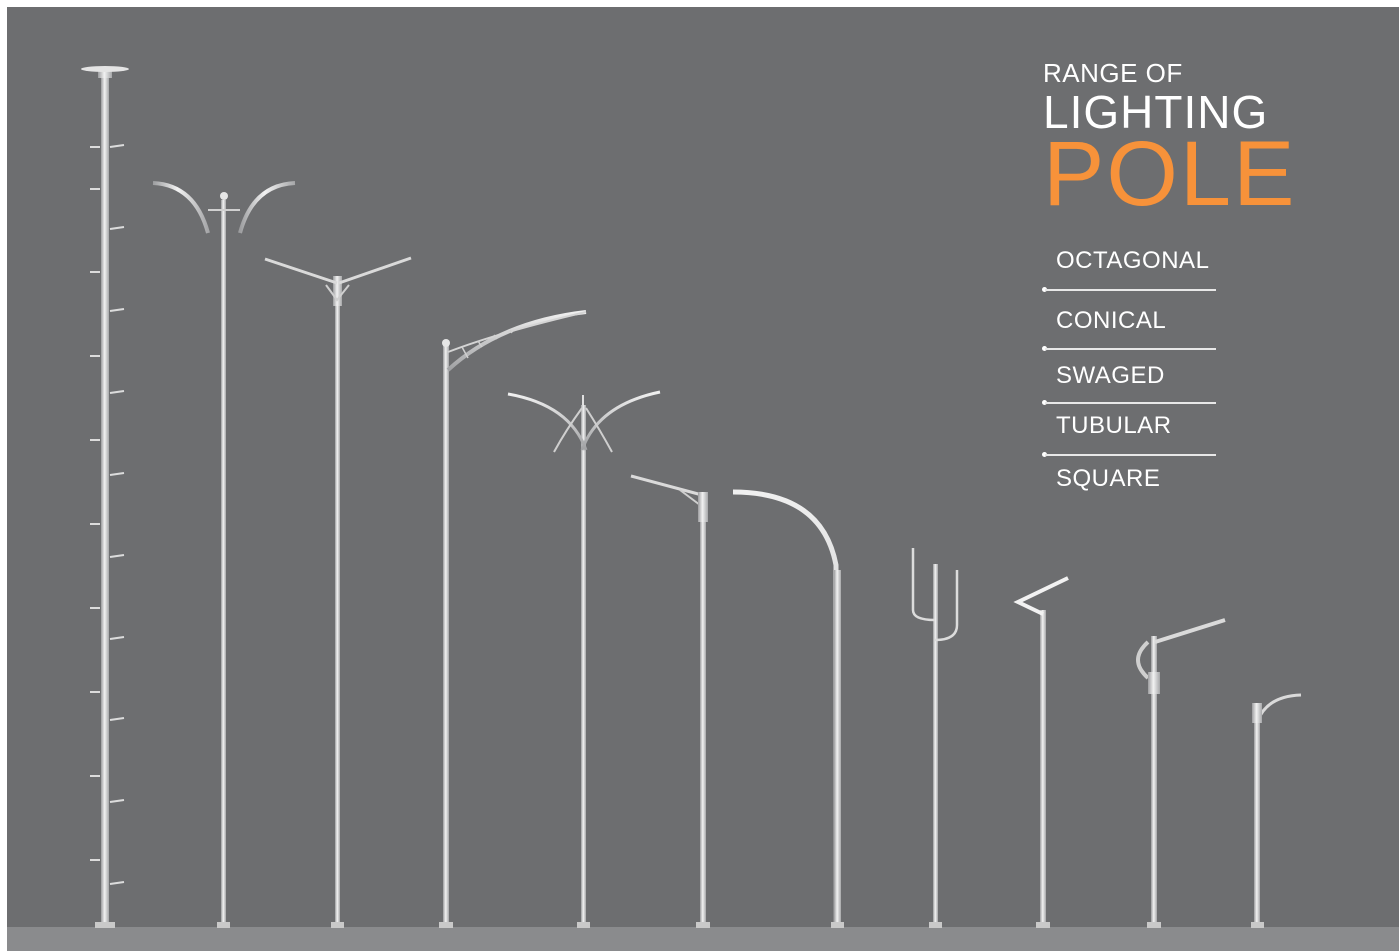  Describe the element at coordinates (1170, 174) in the screenshot. I see `title-line-pole: POLE` at that location.